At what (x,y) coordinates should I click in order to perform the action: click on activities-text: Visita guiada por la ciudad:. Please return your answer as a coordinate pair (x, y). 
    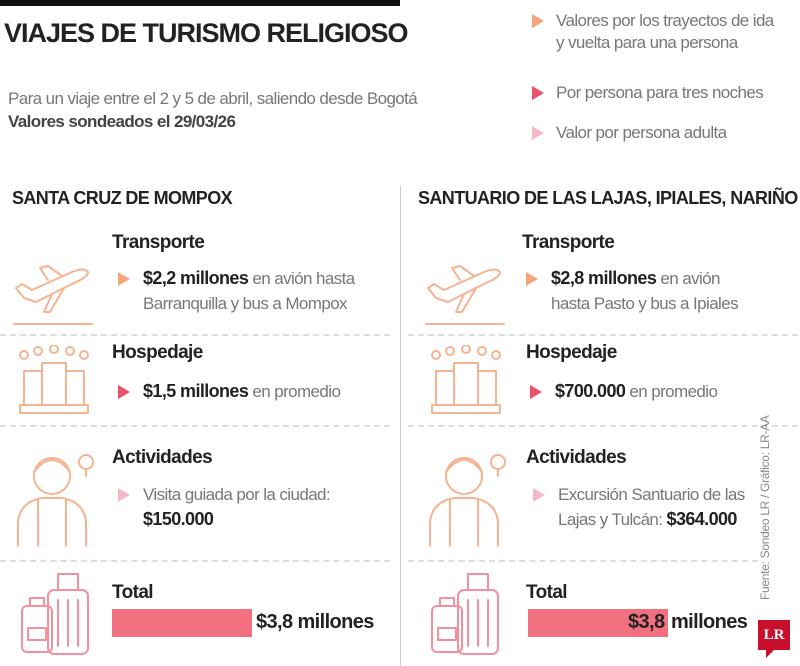
    Looking at the image, I should click on (237, 494).